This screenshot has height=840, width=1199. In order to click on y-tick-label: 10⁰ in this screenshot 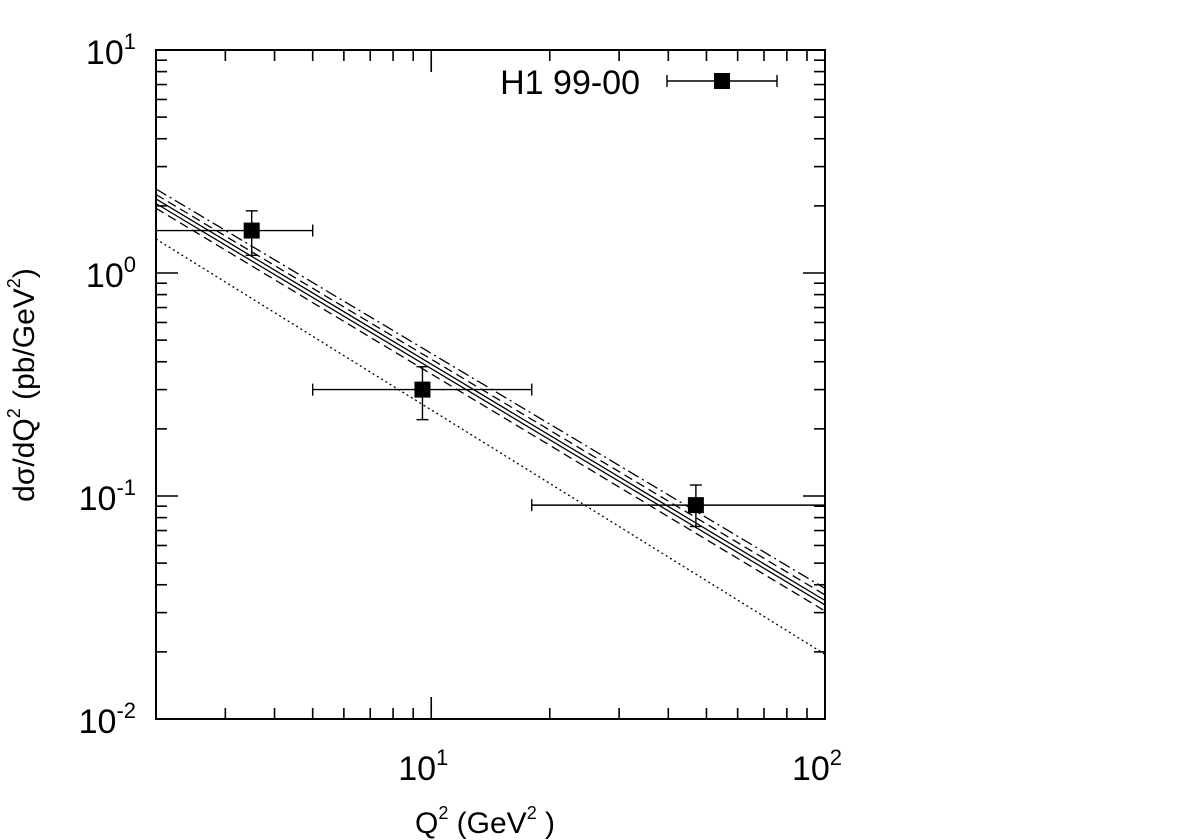, I will do `click(111, 273)`.